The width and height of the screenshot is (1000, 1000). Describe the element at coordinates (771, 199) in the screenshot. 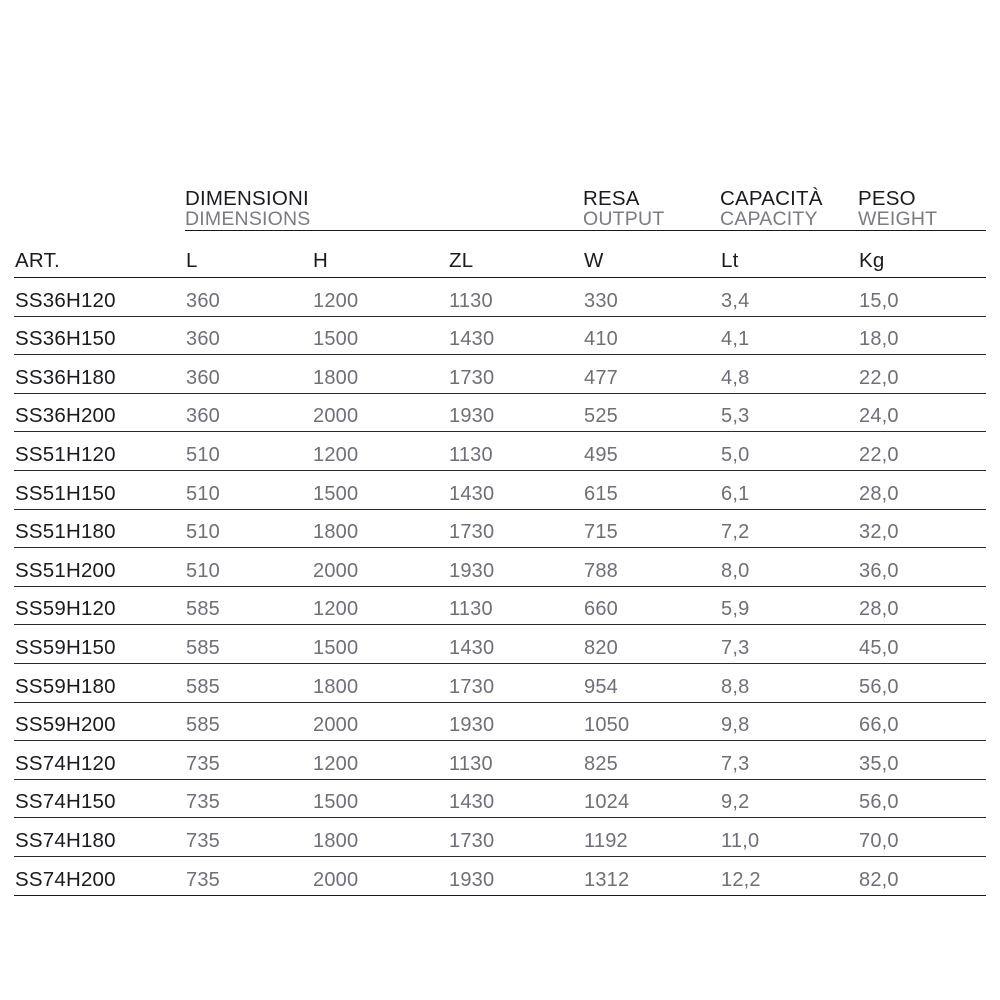

I see `group-label-it: CAPACITÀ` at that location.